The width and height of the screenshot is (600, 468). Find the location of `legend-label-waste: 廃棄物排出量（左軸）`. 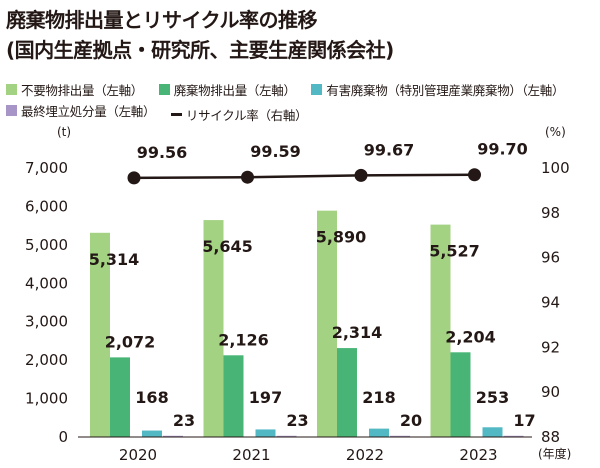

legend-label-waste: 廃棄物排出量（左軸） is located at coordinates (234, 90).